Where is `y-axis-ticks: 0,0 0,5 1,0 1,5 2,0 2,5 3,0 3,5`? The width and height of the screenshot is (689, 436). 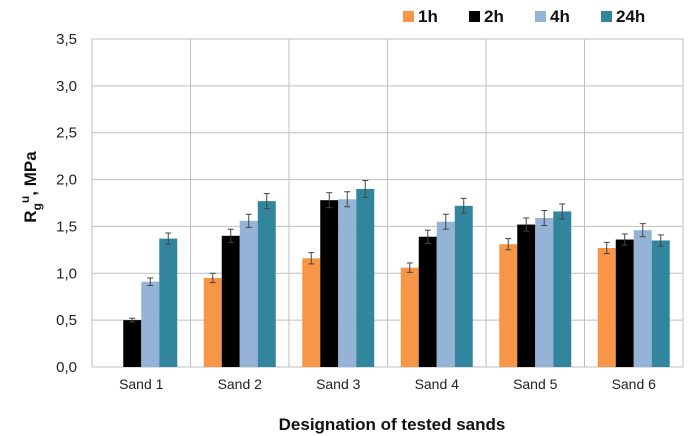
y-axis-ticks: 0,0 0,5 1,0 1,5 2,0 2,5 3,0 3,5 is located at coordinates (66, 203).